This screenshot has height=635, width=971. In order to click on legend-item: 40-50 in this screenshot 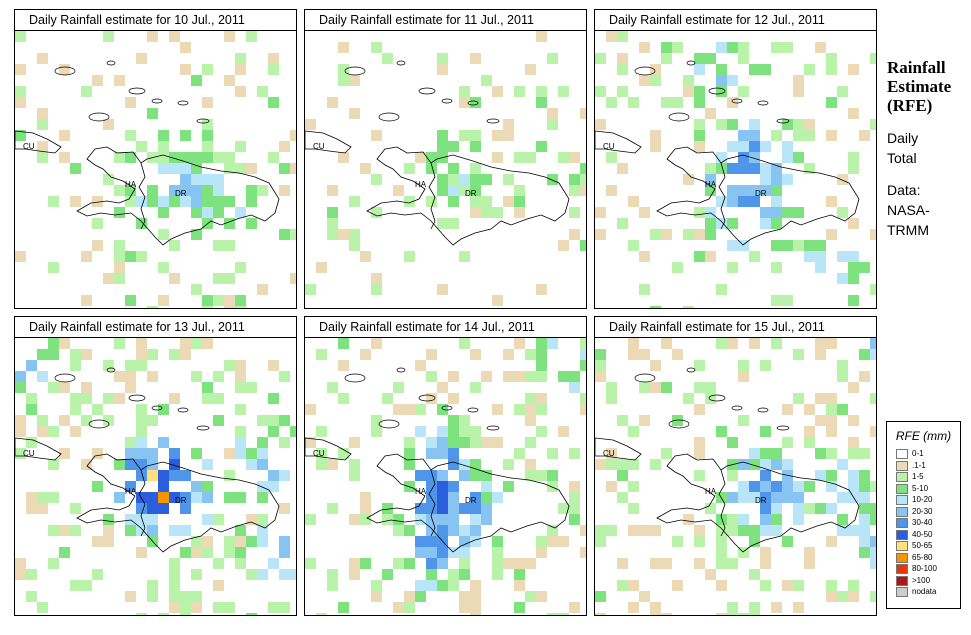, I will do `click(928, 535)`.